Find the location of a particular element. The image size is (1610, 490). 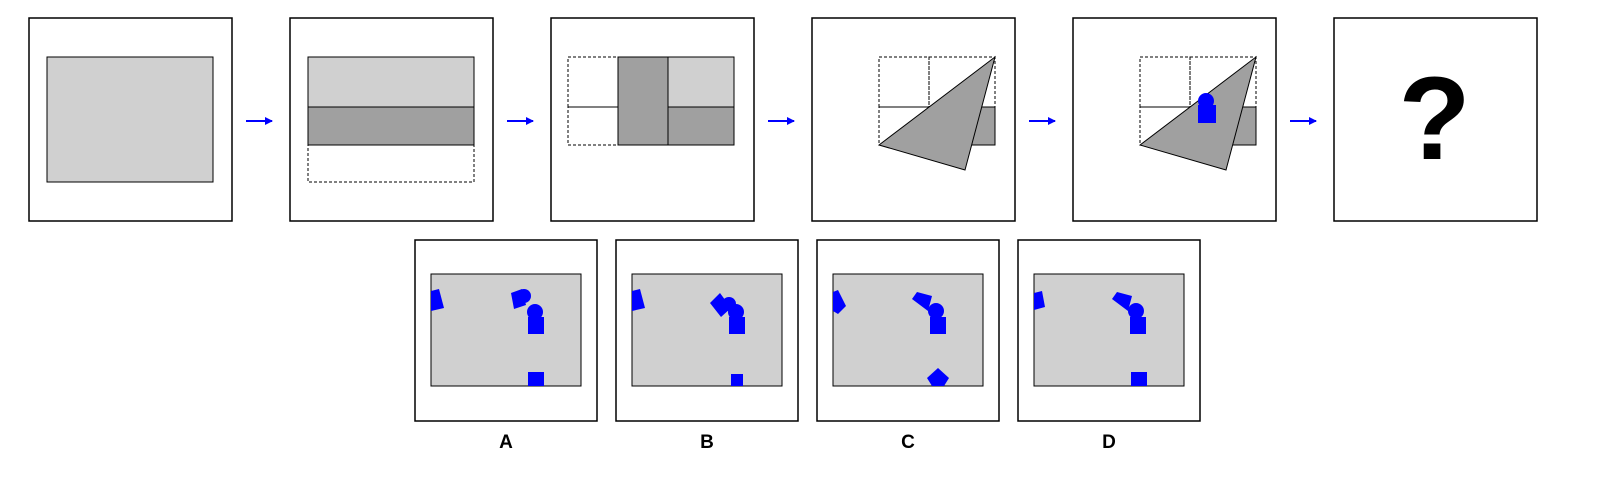

step-4-panel is located at coordinates (913, 119).